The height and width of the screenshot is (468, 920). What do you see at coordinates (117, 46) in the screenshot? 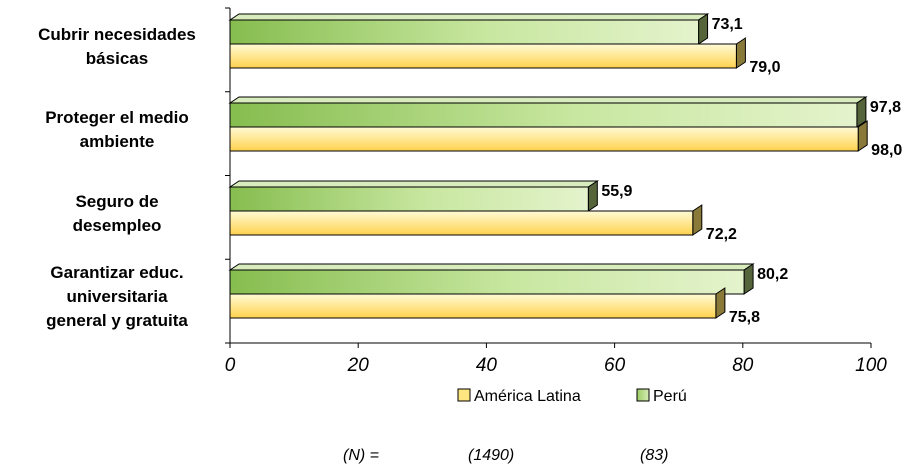
I see `category-label-1: Cubrir necesidades básicas` at bounding box center [117, 46].